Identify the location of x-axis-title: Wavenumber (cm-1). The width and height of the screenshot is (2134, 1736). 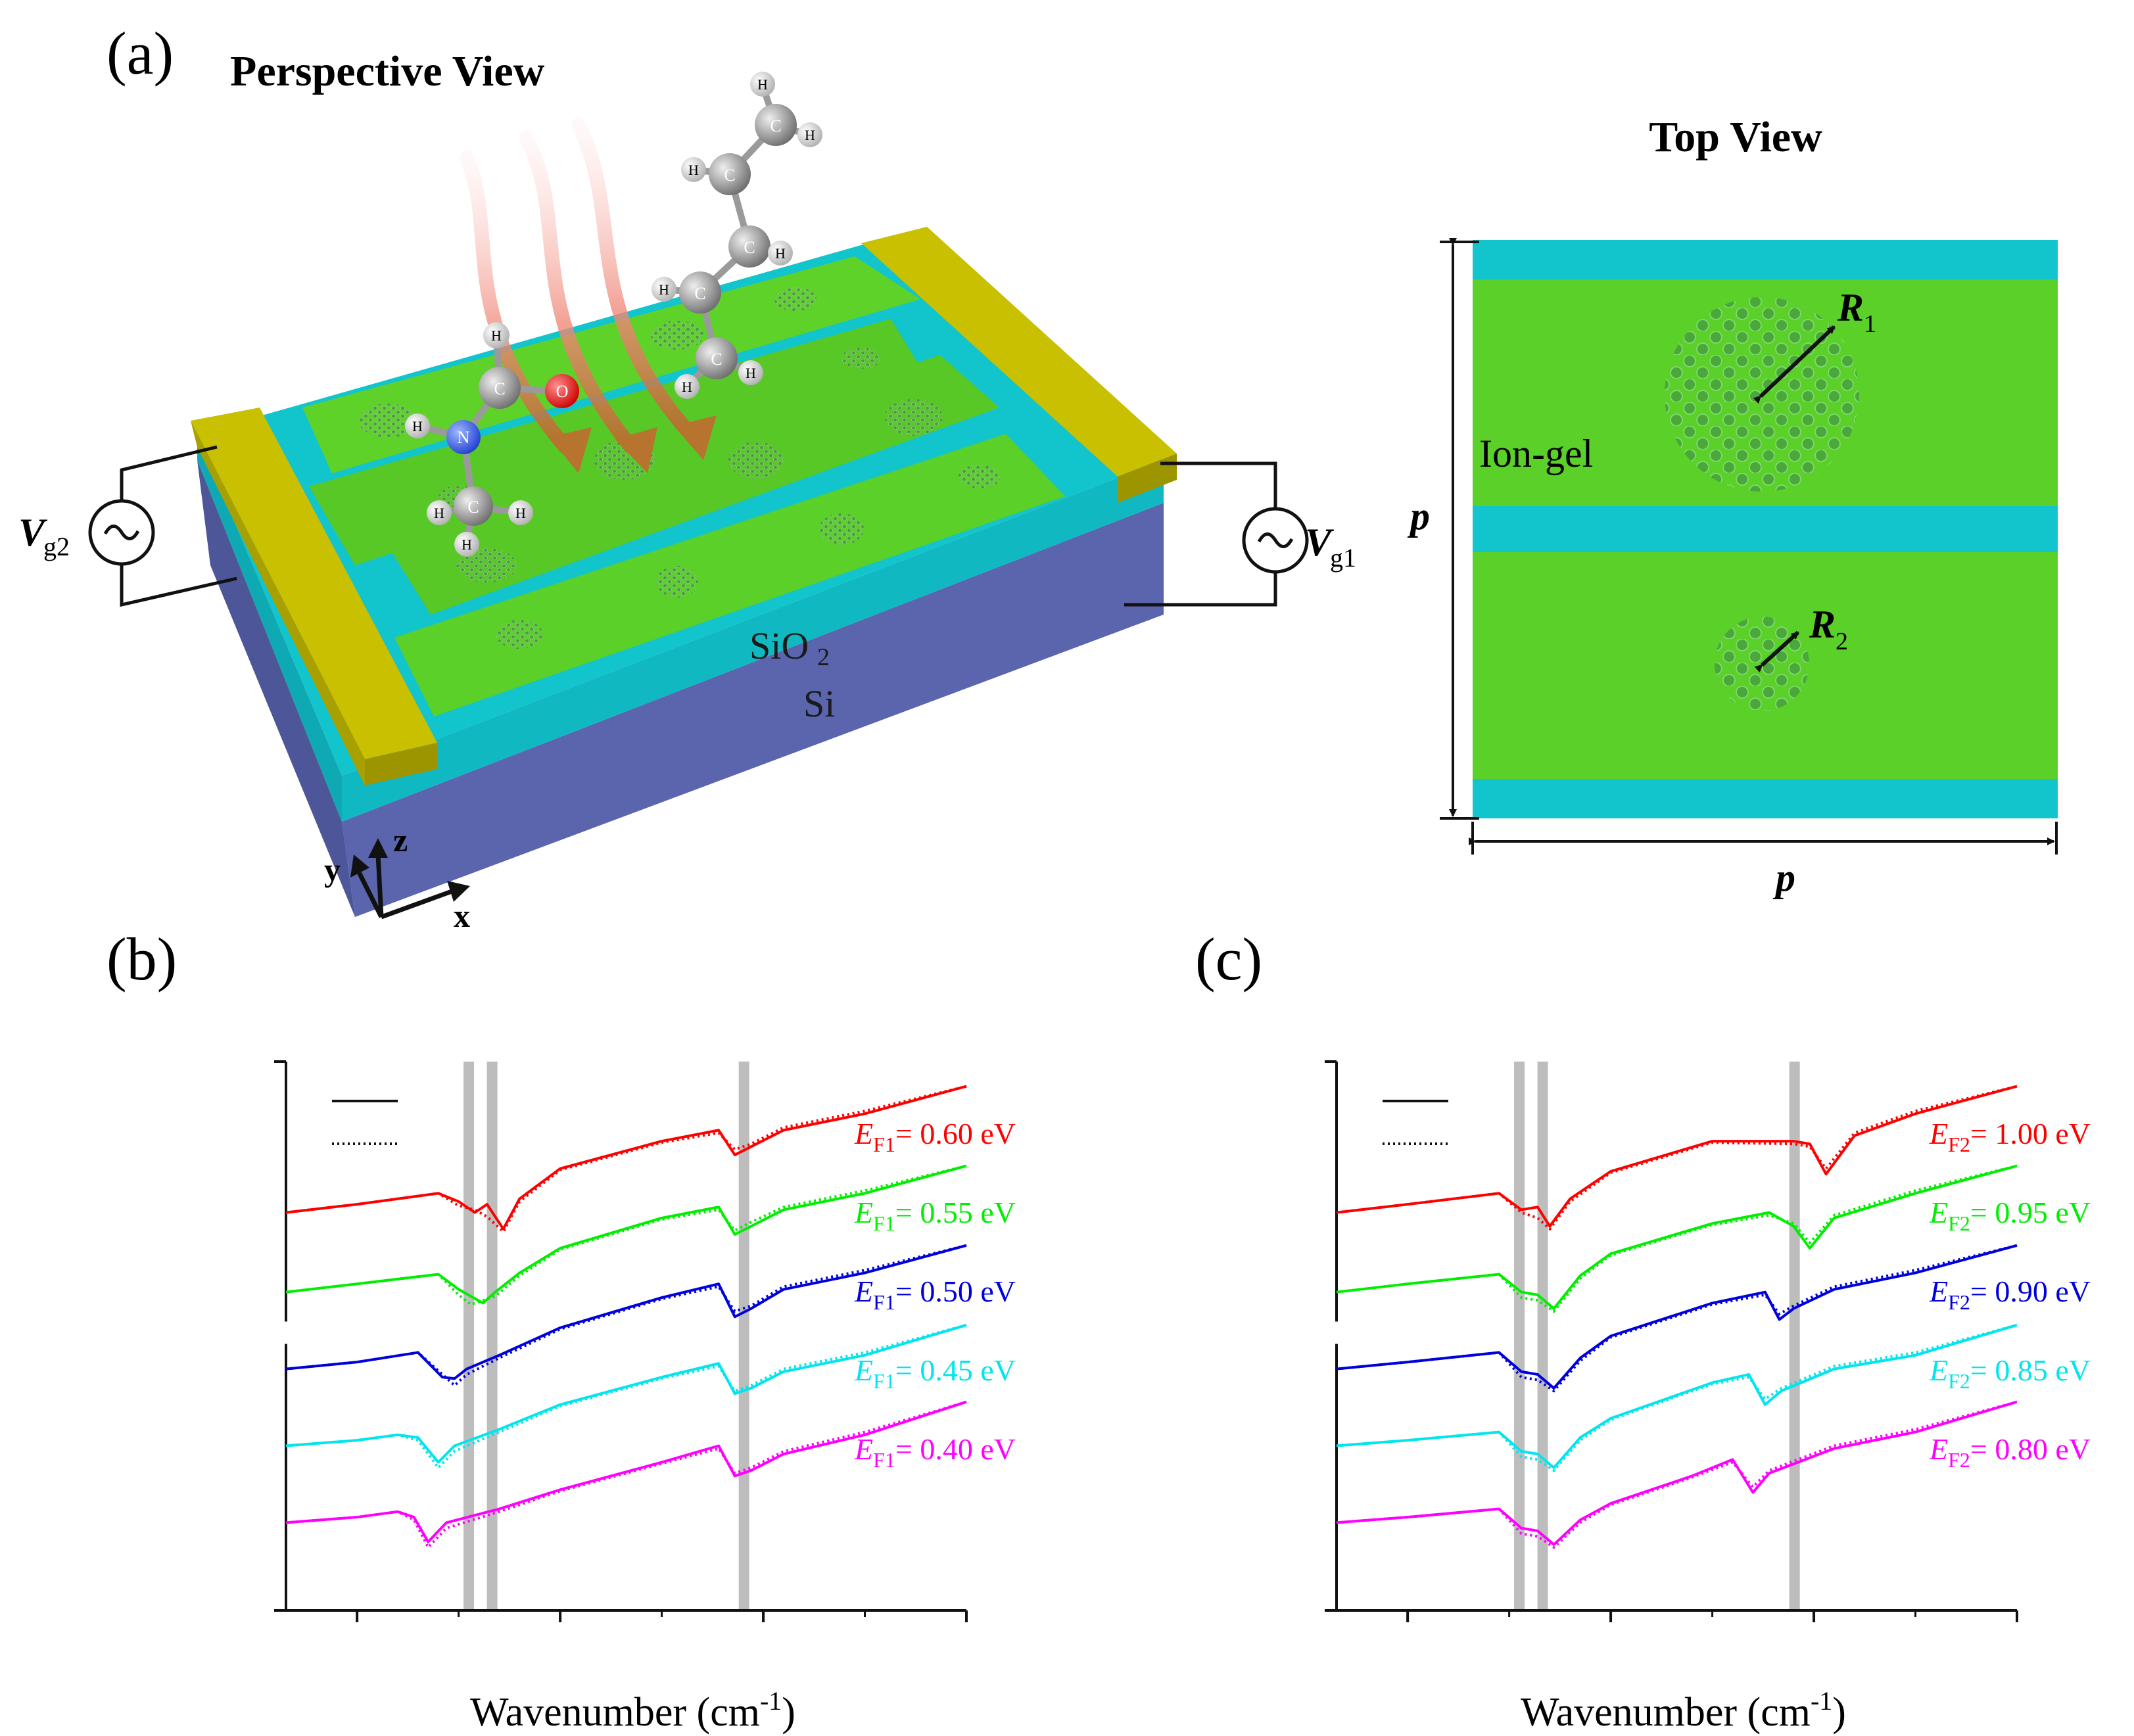
(1683, 1711).